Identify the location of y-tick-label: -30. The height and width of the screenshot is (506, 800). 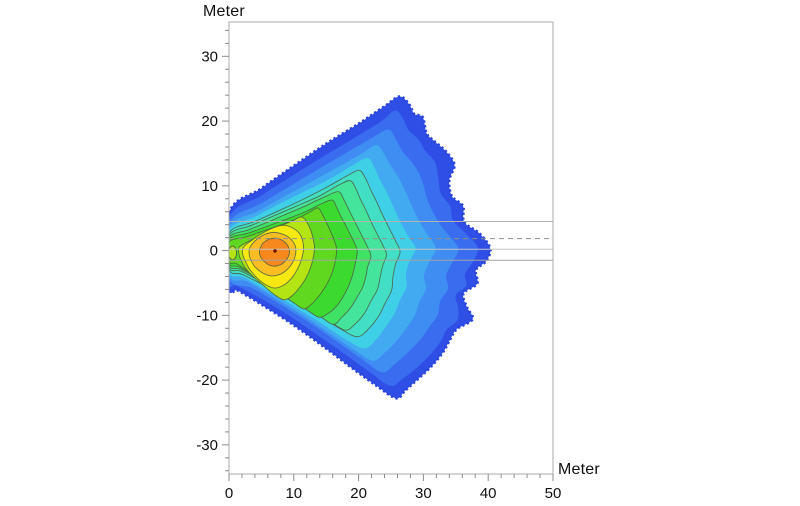
(207, 445).